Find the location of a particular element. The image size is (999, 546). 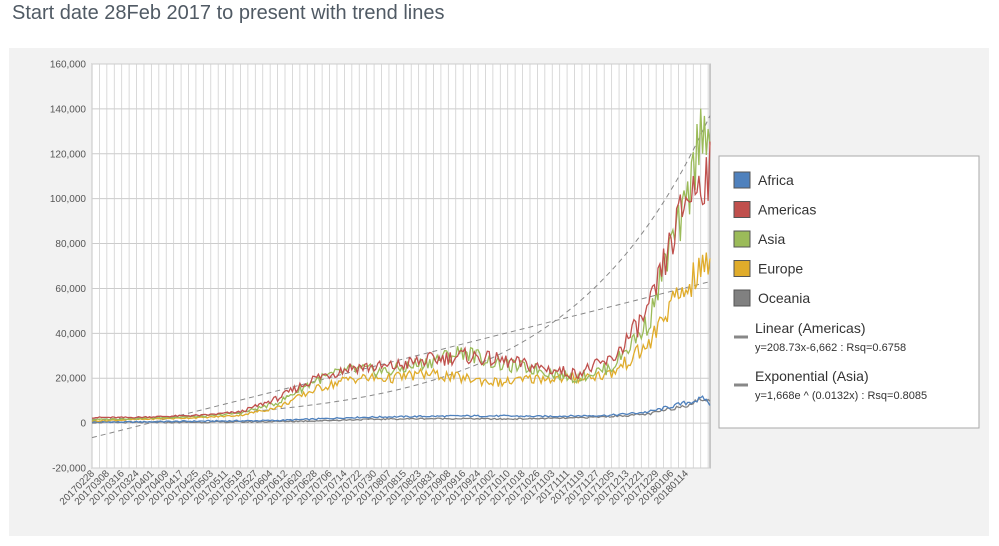

legend-box is located at coordinates (849, 292).